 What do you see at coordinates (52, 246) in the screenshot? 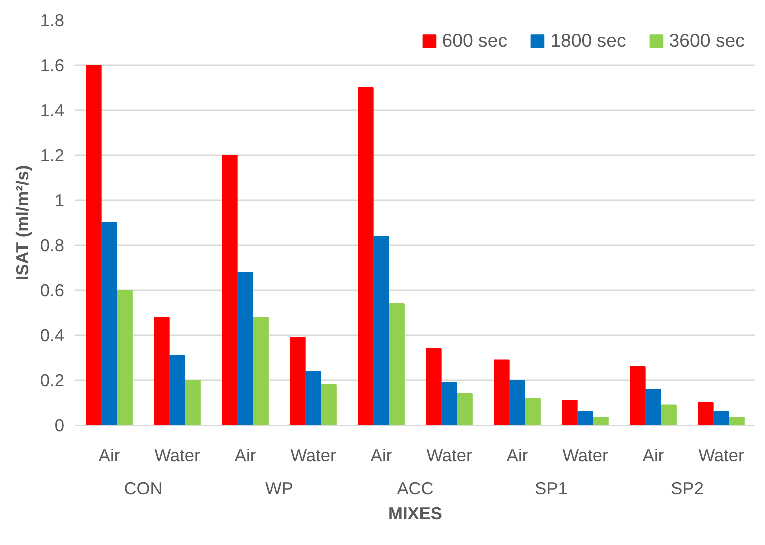
I see `y-tick-label: 0.8` at bounding box center [52, 246].